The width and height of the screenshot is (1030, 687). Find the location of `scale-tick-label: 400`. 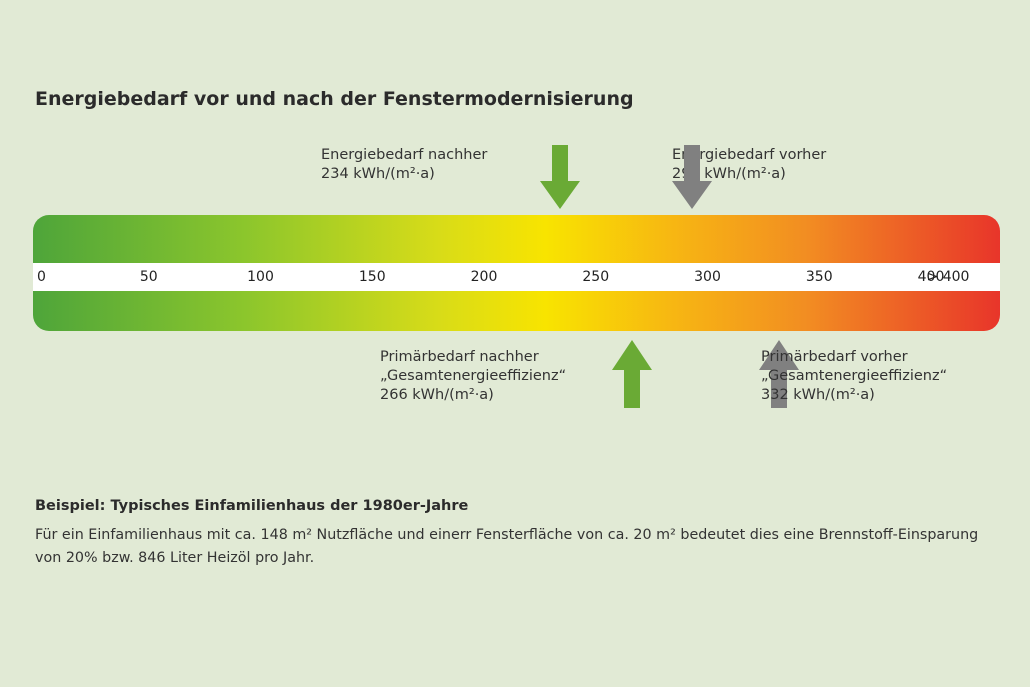

scale-tick-label: 400 is located at coordinates (931, 277).